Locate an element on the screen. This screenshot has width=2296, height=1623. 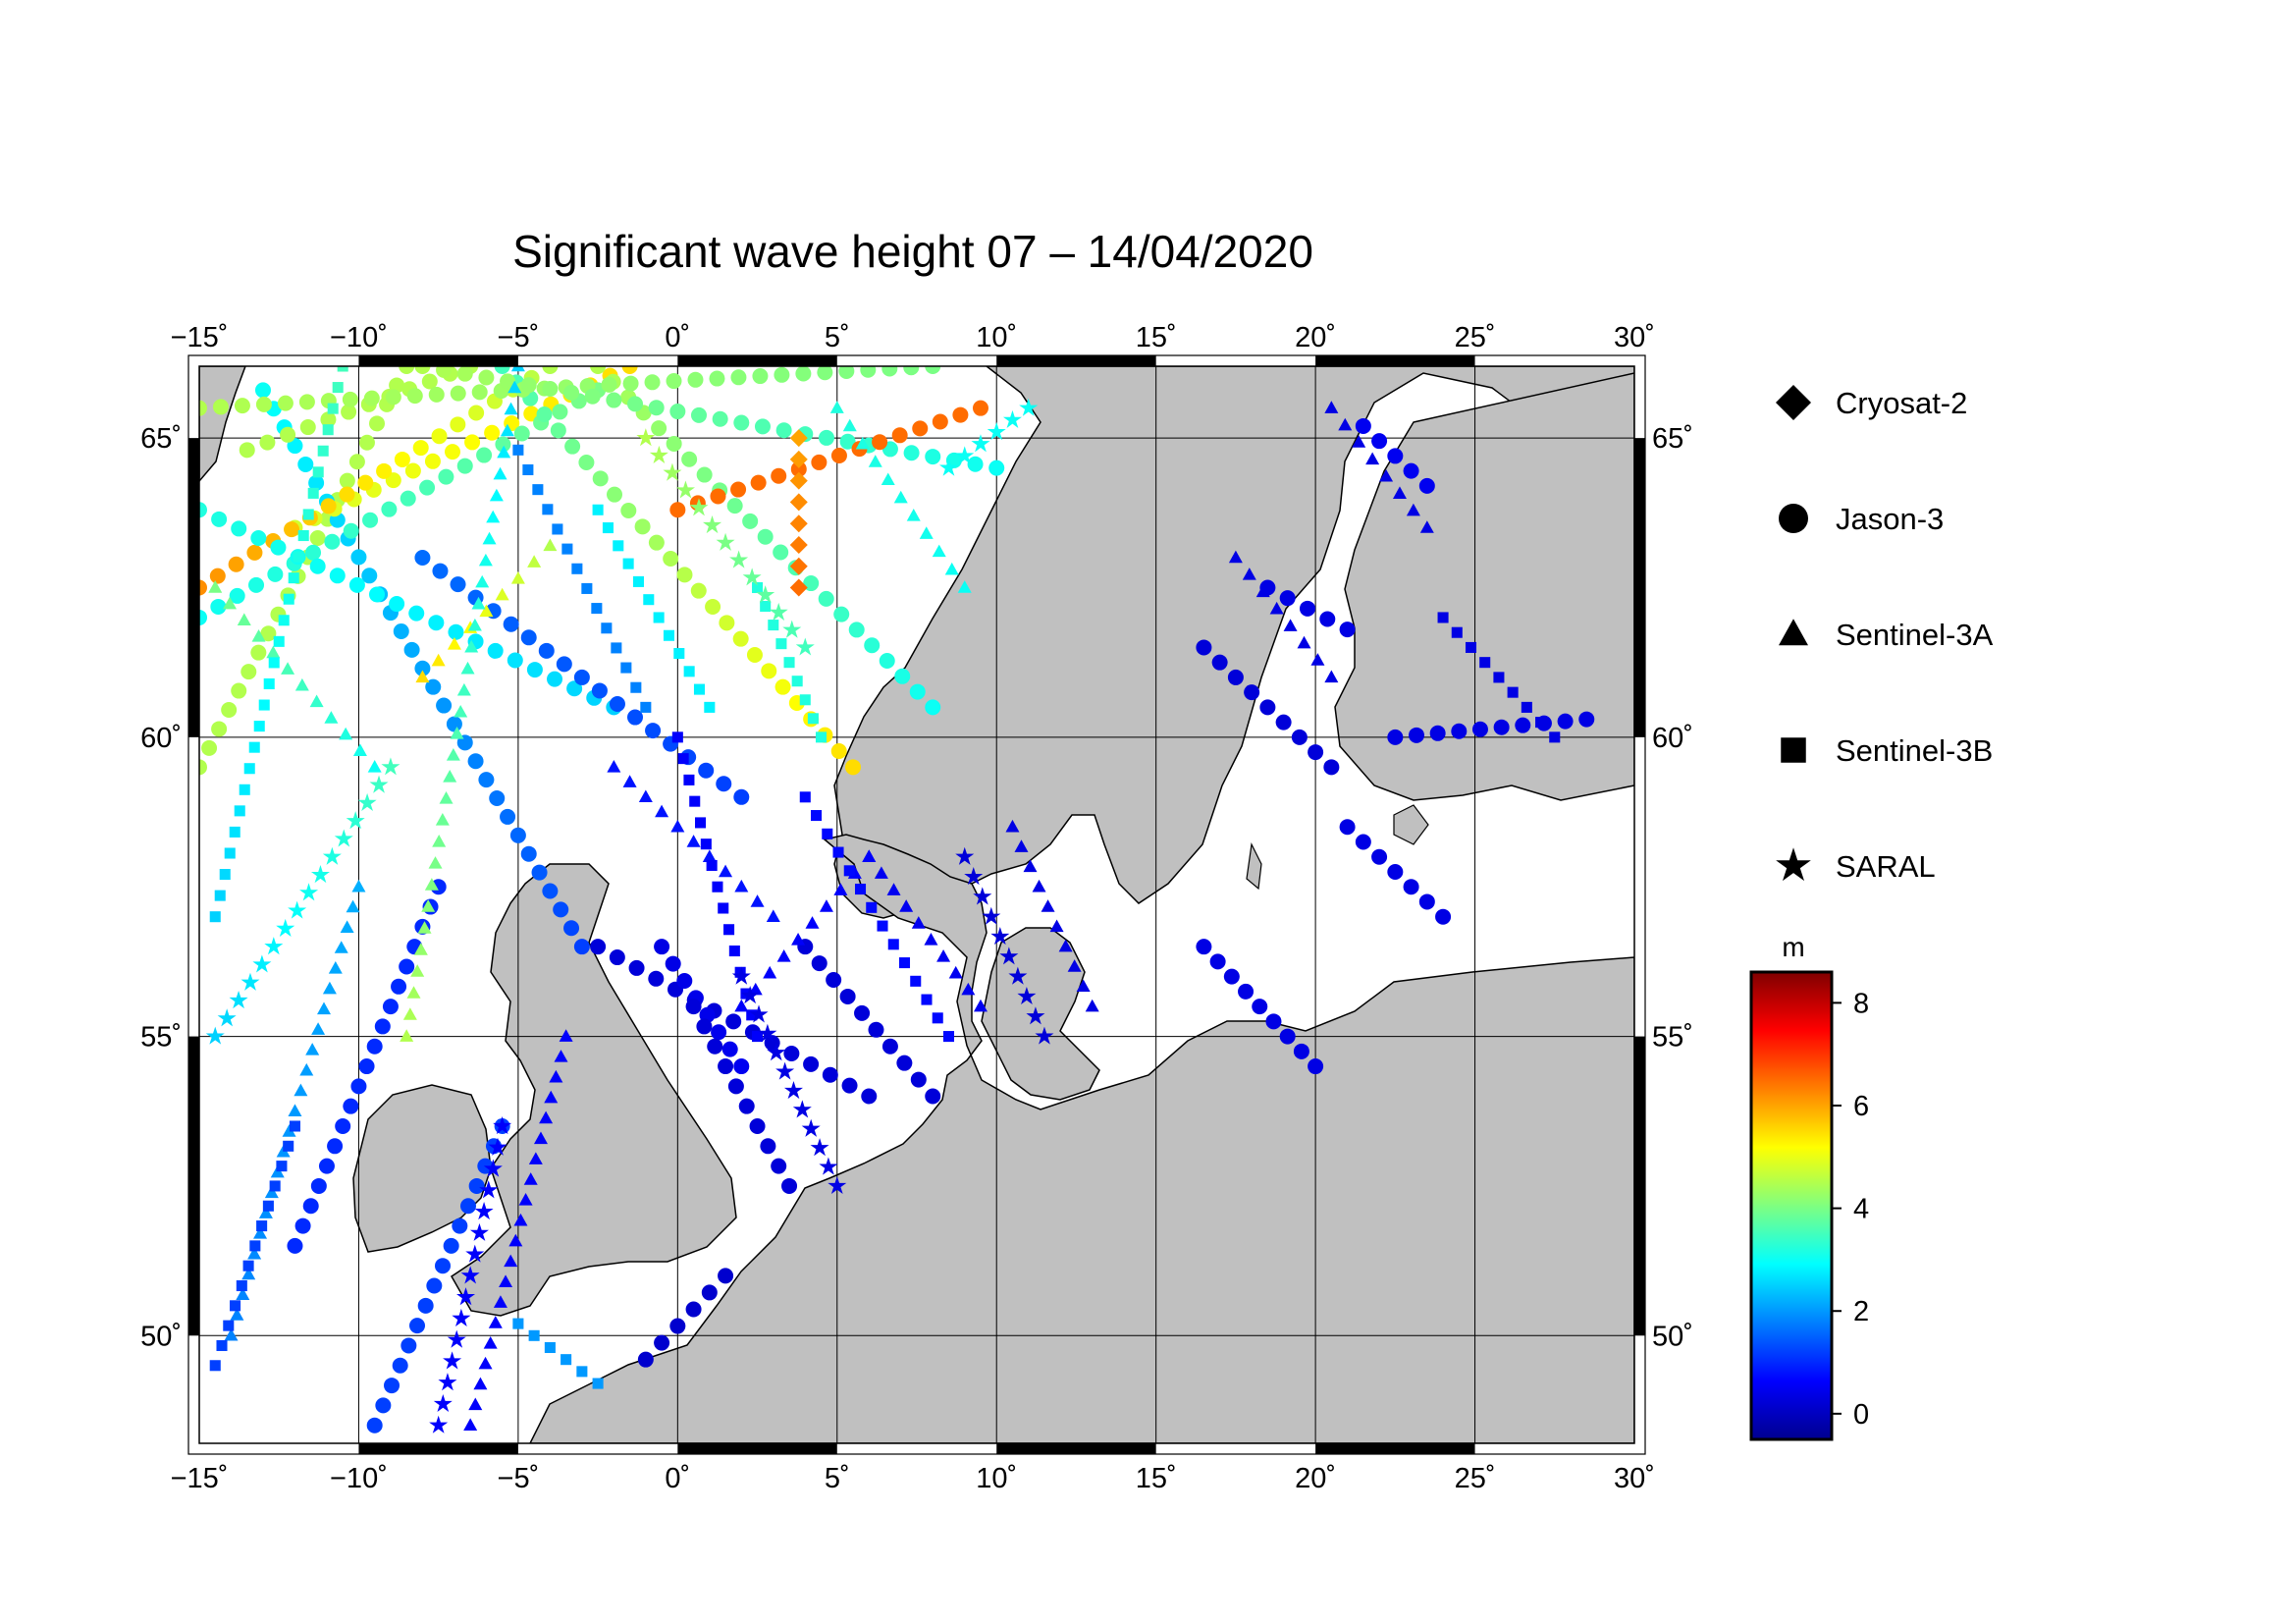
legend-label: SARAL is located at coordinates (1886, 866).